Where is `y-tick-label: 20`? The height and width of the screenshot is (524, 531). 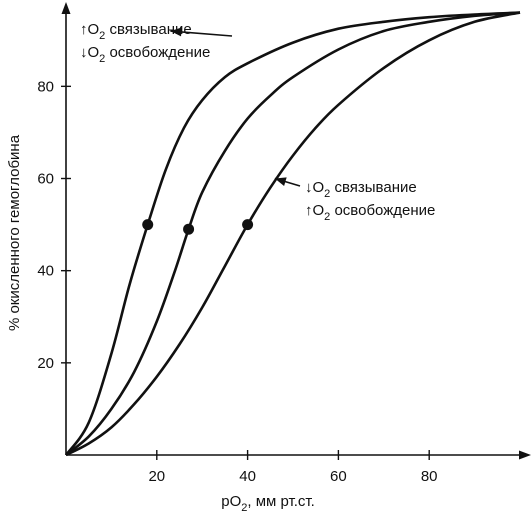
y-tick-label: 20 is located at coordinates (45, 363).